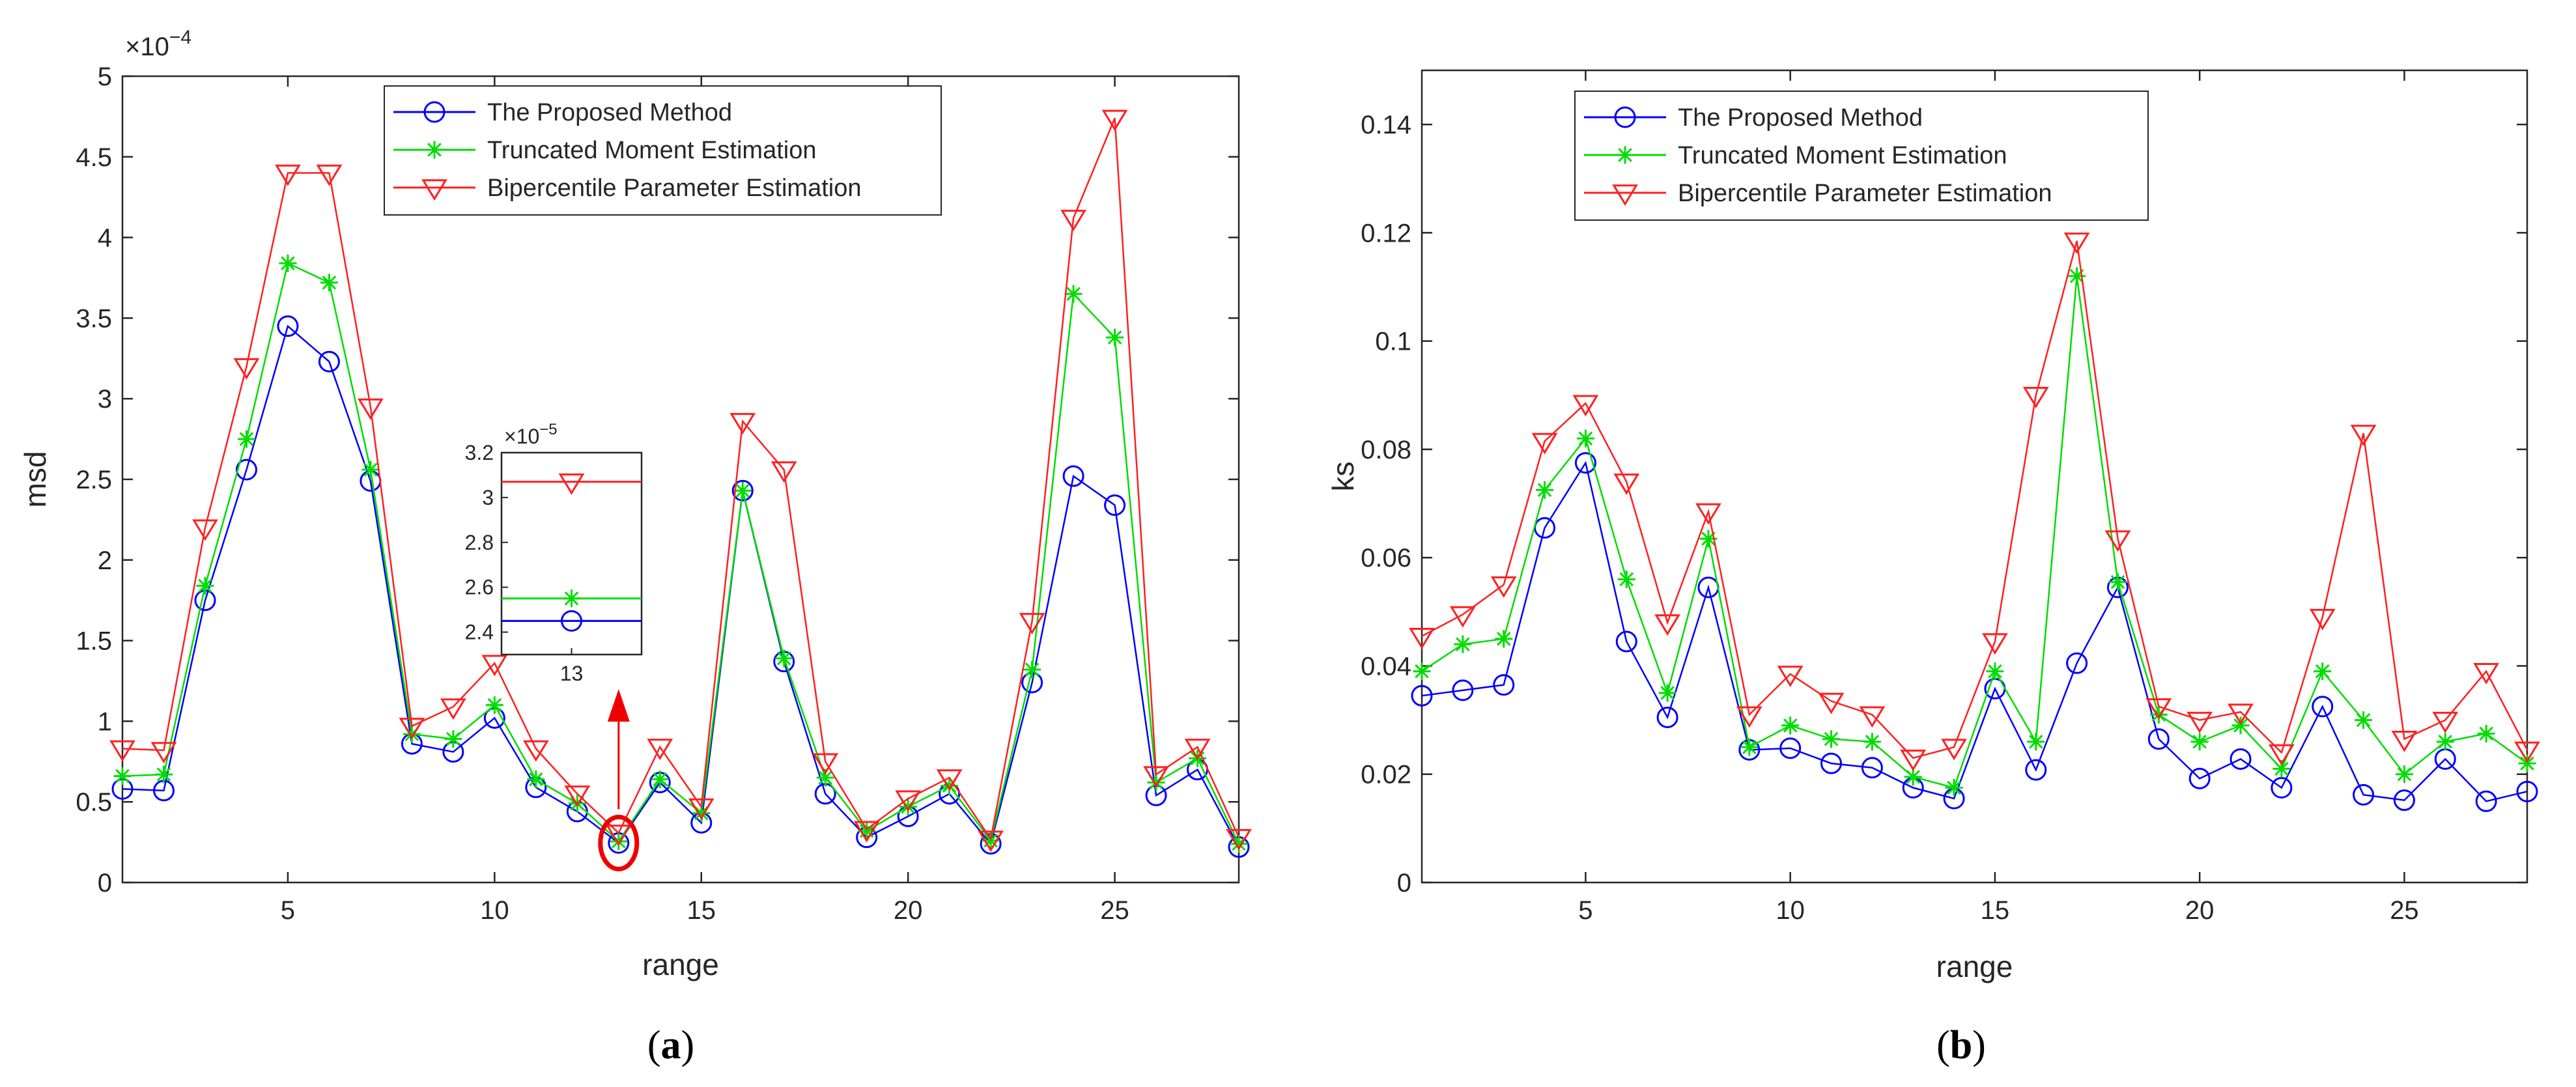 The width and height of the screenshot is (2576, 1087). Describe the element at coordinates (479, 542) in the screenshot. I see `inset-y-tick-label: 2.8` at that location.